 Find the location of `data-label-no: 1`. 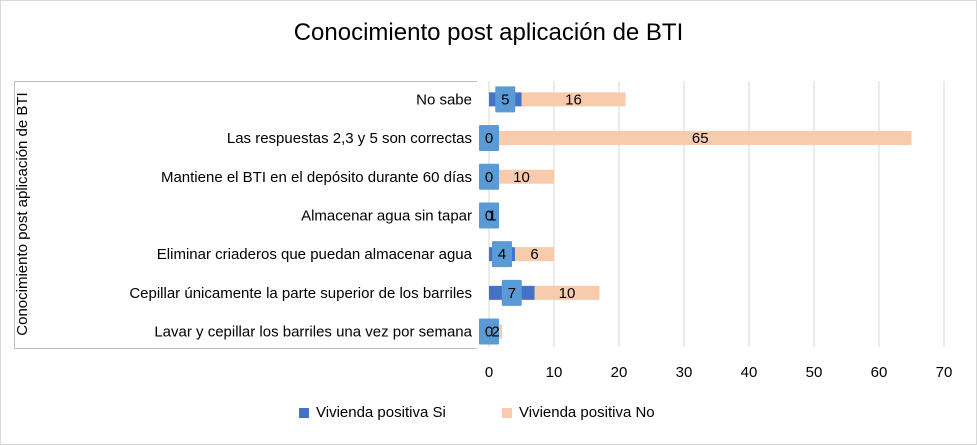

data-label-no: 1 is located at coordinates (492, 215).